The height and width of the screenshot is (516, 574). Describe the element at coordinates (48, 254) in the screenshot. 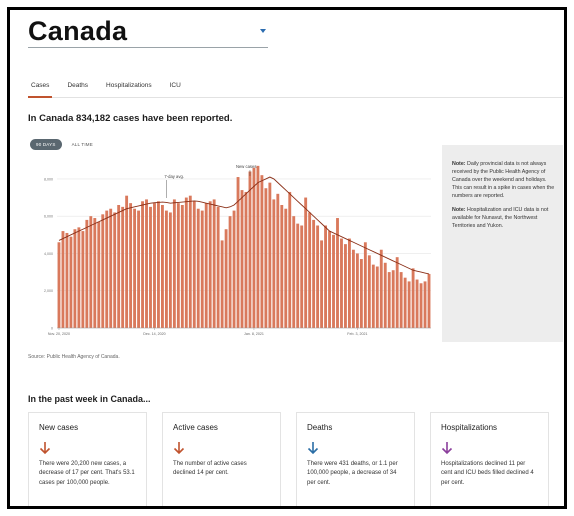

I see `y-tick-label: 4,000` at that location.